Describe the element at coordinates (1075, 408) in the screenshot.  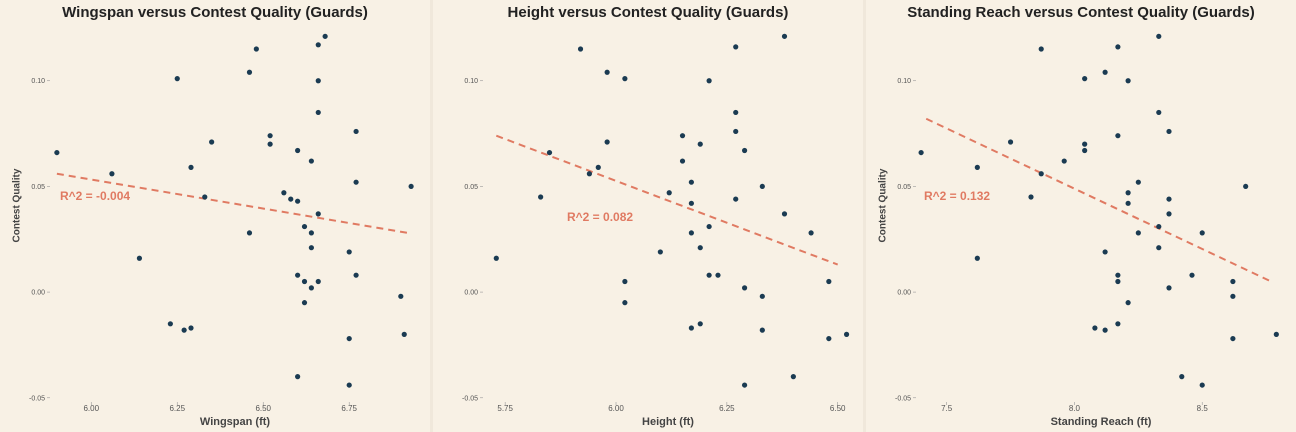
I see `x-tick-label: 8.0` at that location.